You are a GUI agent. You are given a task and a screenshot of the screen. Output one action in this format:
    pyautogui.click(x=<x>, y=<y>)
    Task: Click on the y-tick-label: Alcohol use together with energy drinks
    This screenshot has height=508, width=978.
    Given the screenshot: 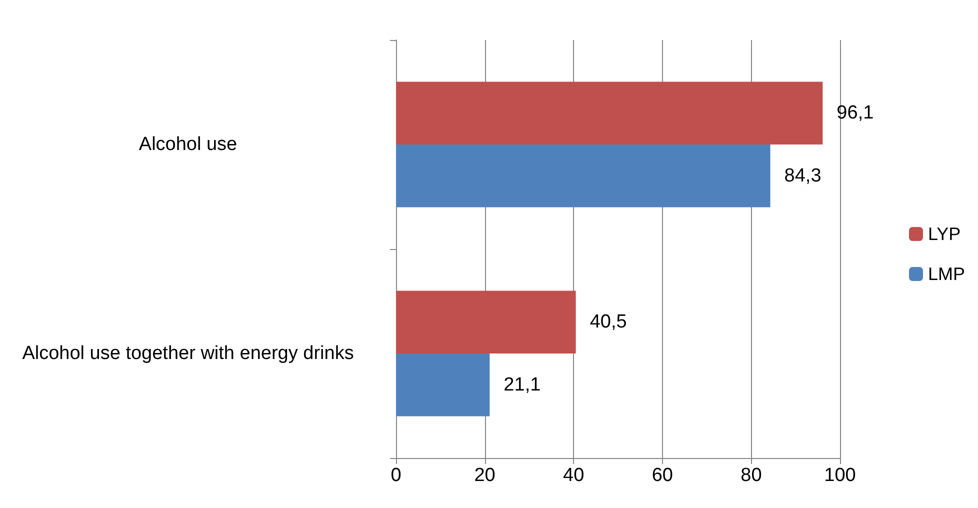 What is the action you would take?
    pyautogui.click(x=188, y=353)
    